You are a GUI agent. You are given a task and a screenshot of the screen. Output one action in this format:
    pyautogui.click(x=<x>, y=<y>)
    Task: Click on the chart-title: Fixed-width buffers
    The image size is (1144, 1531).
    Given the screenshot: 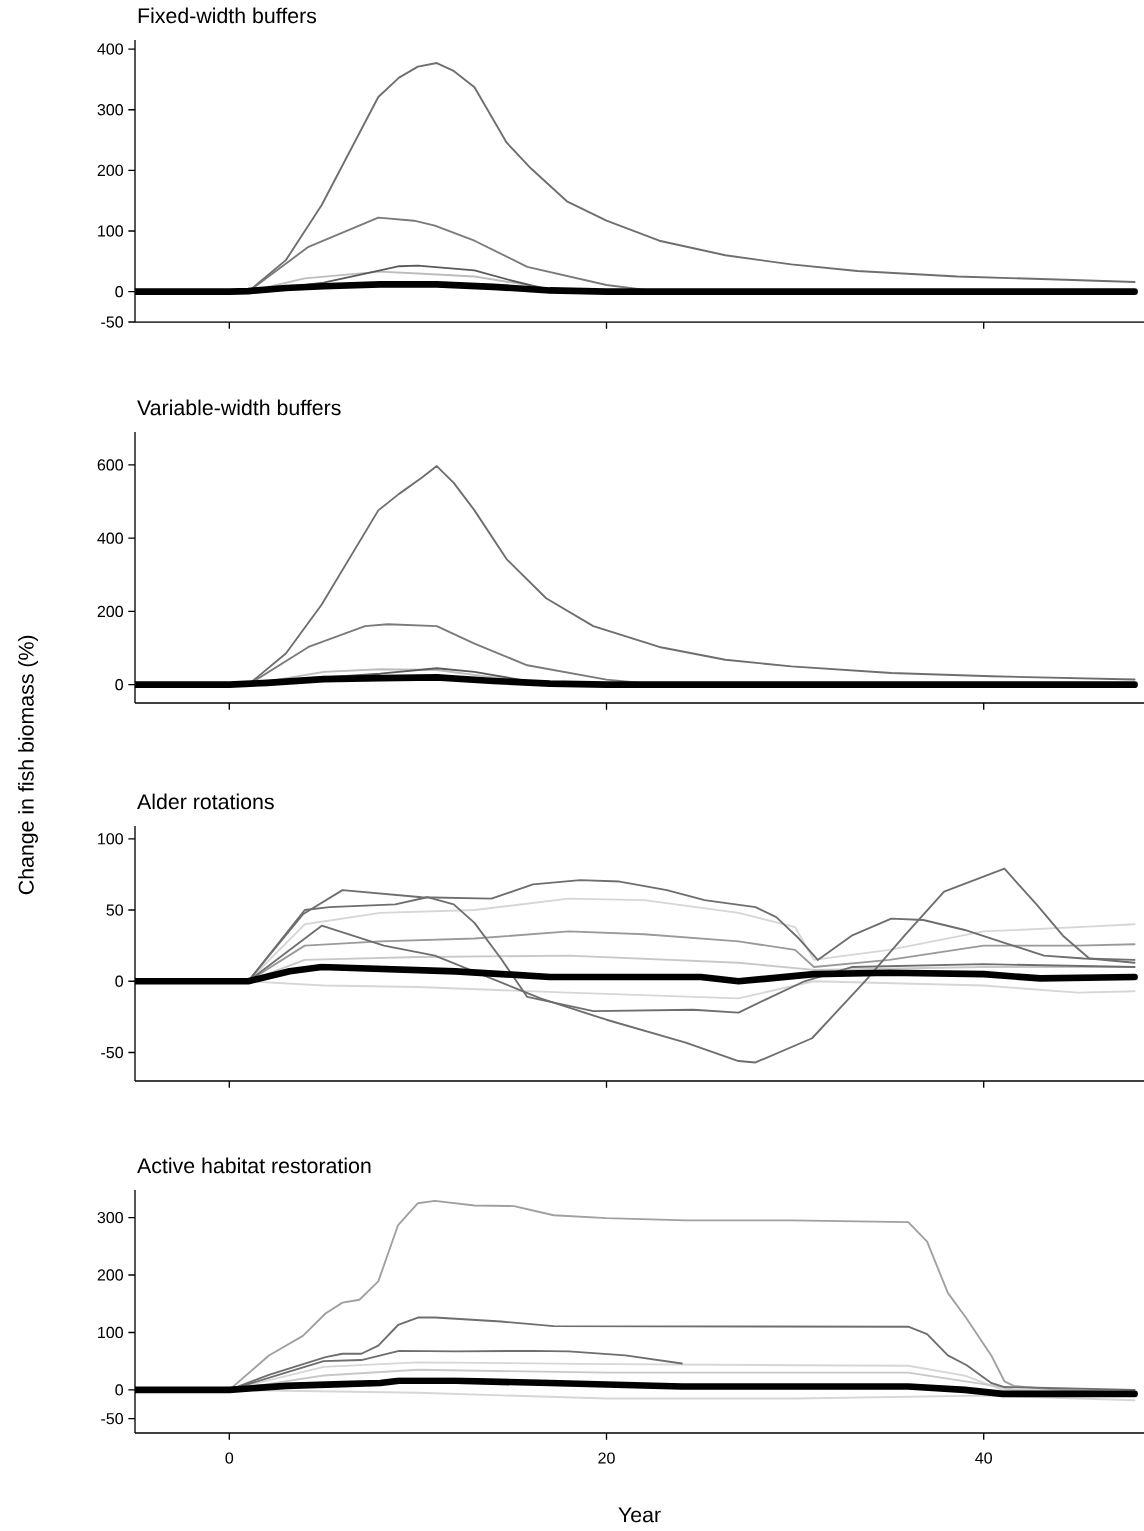 What is the action you would take?
    pyautogui.click(x=227, y=15)
    